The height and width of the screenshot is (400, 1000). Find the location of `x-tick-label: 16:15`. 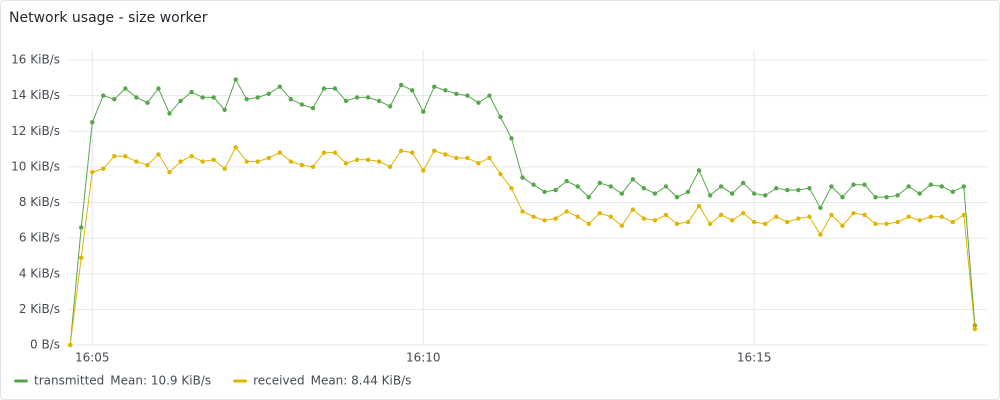

x-tick-label: 16:15 is located at coordinates (754, 358).